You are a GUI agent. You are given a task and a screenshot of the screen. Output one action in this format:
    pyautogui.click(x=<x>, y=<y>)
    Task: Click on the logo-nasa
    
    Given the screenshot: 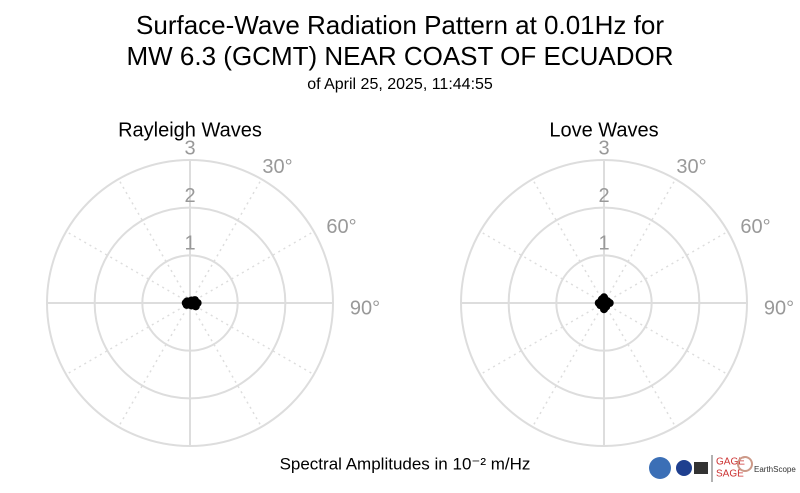 What is the action you would take?
    pyautogui.click(x=684, y=468)
    